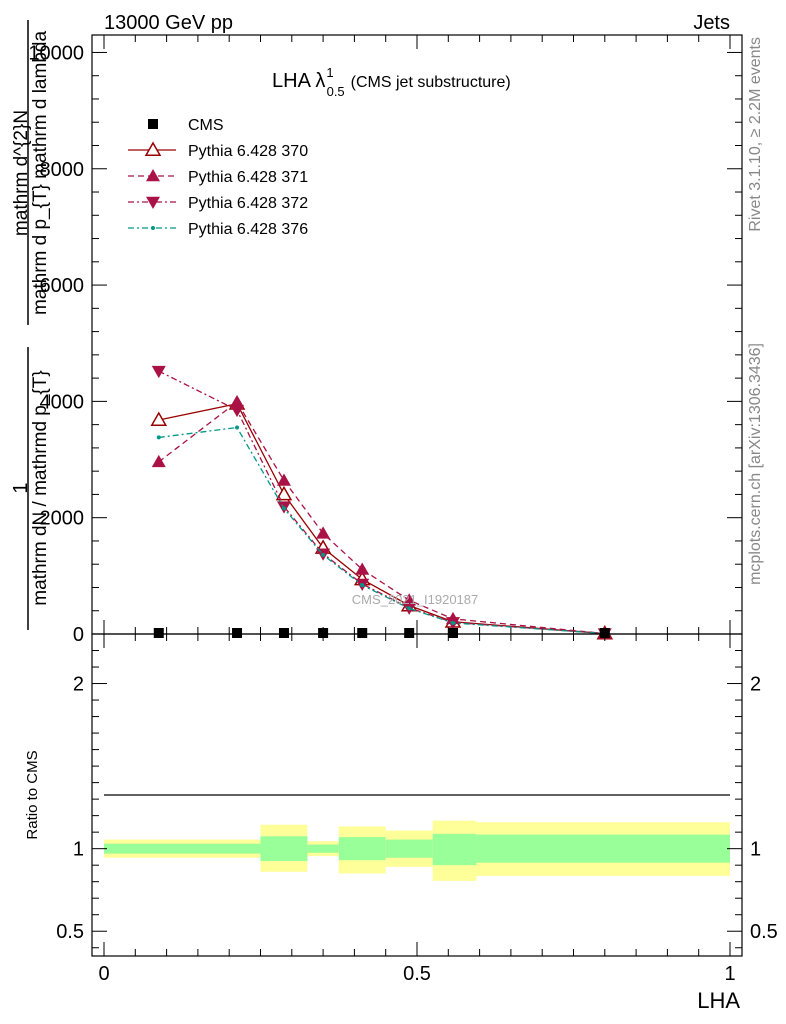 This screenshot has width=786, height=1024. Describe the element at coordinates (755, 850) in the screenshot. I see `ratio-ytick-label-right: 1` at that location.